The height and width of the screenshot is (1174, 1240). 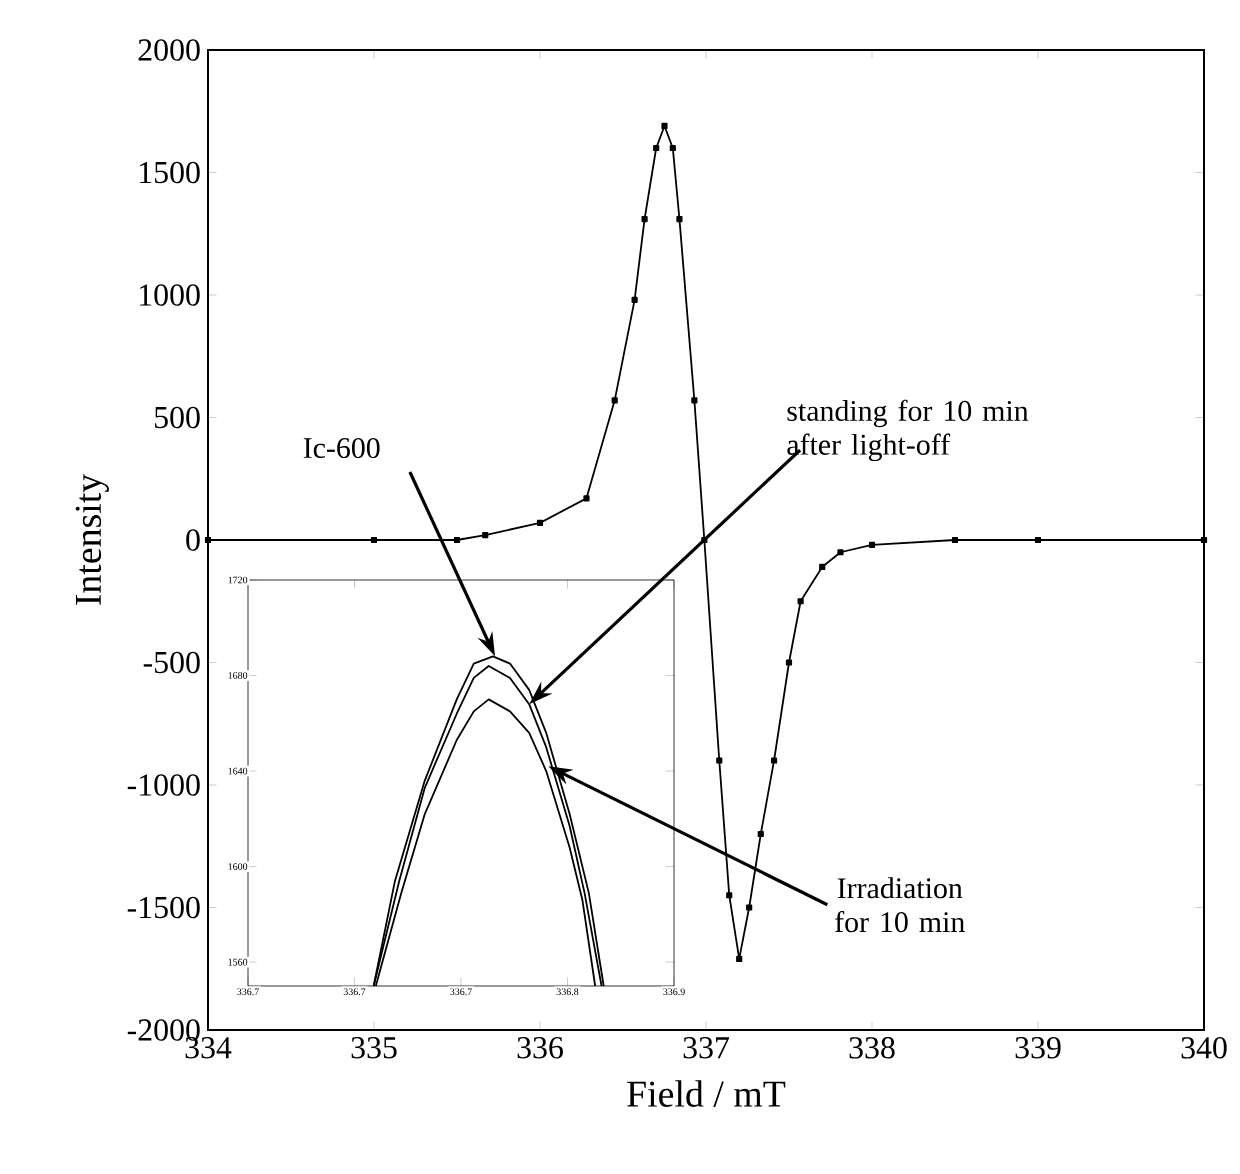 I want to click on x-tick-label: 338, so click(x=872, y=1048).